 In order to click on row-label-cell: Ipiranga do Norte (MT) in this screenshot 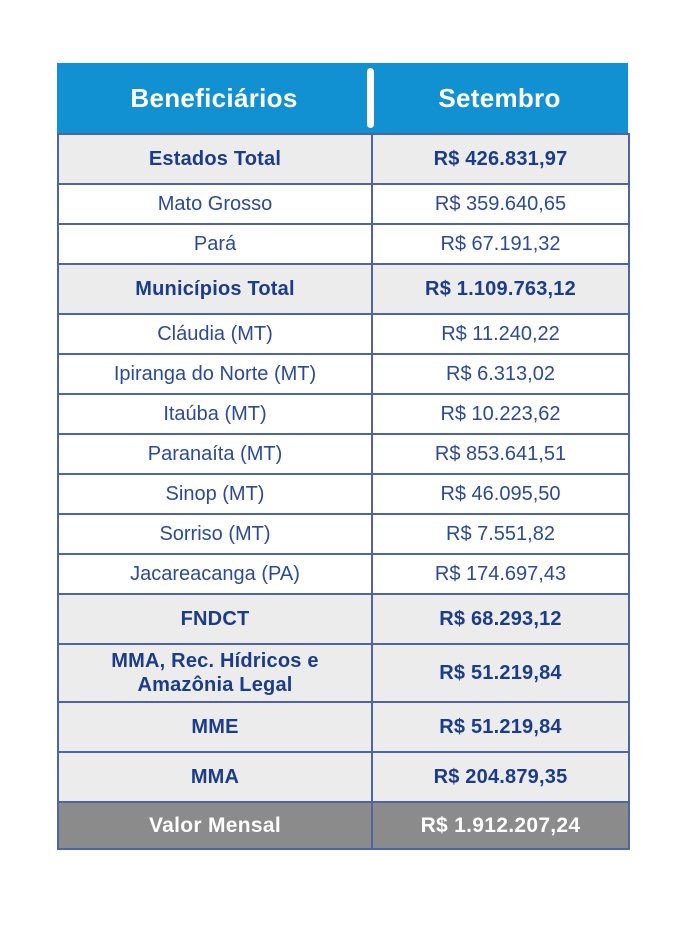, I will do `click(215, 374)`.